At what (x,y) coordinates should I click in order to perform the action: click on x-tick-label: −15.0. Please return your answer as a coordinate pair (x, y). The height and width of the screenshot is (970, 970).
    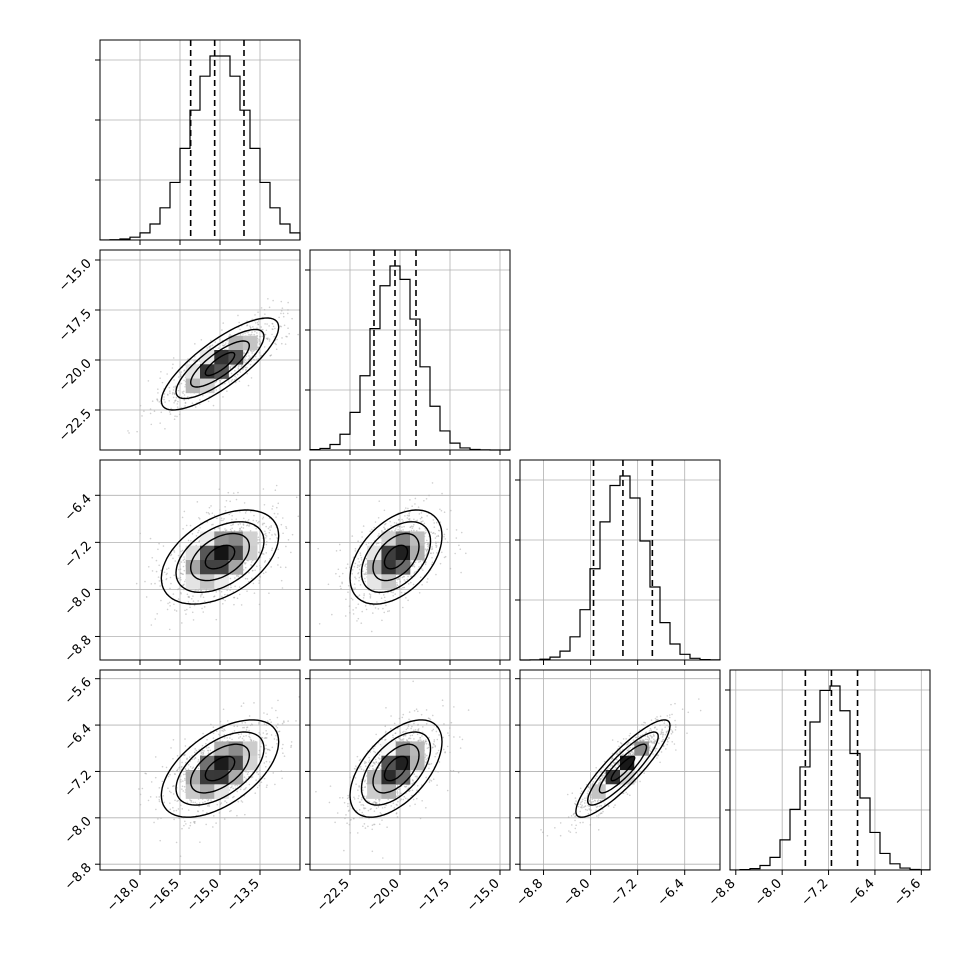
    Looking at the image, I should click on (203, 895).